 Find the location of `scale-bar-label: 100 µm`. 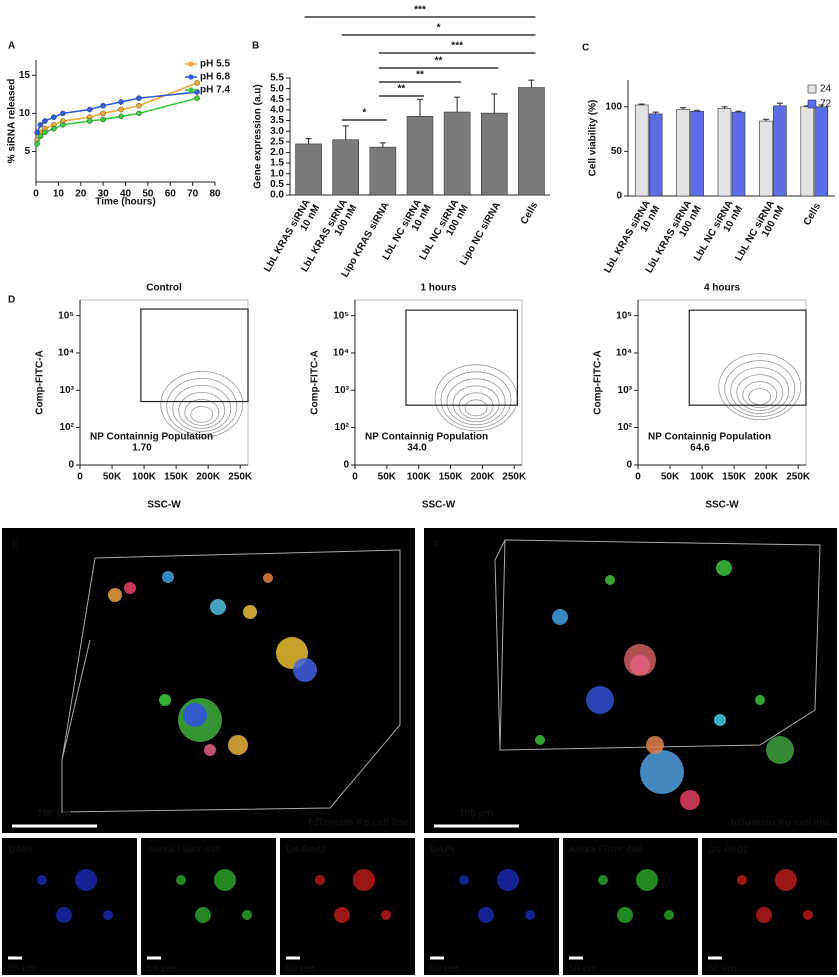

scale-bar-label: 100 µm is located at coordinates (54, 814).